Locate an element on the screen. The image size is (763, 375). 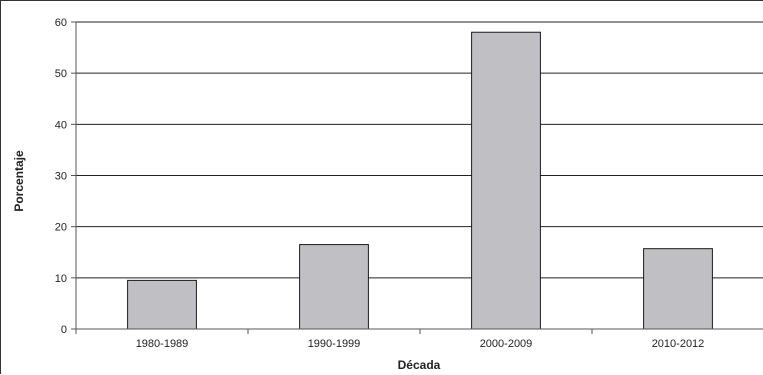
x-tick-label-1990-1999: 1990-1999 is located at coordinates (334, 344).